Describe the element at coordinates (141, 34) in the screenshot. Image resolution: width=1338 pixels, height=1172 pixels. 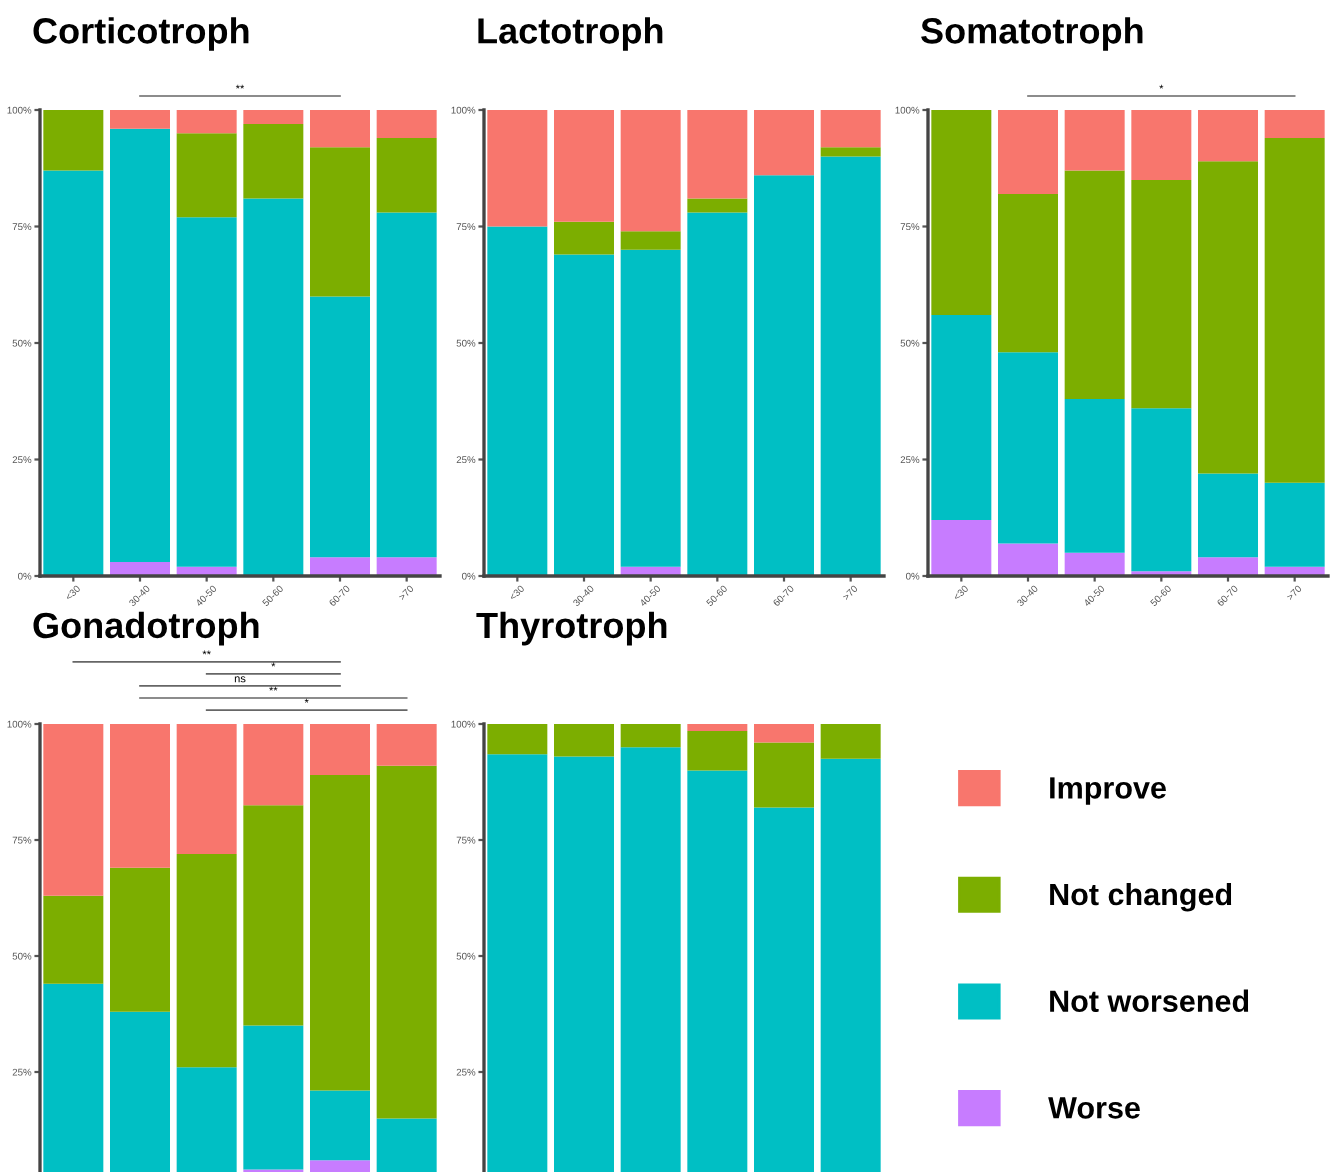
I see `chart-title: Corticotroph` at that location.